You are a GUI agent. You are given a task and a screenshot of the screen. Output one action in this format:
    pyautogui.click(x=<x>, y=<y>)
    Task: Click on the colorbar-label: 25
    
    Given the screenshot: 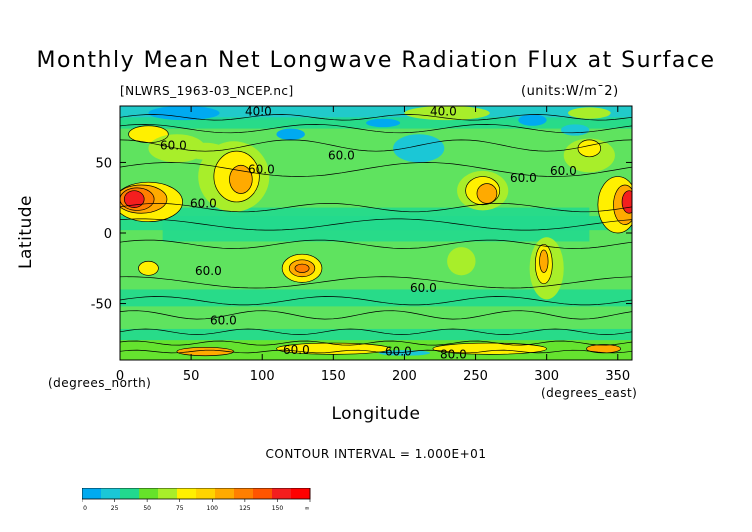 What is the action you would take?
    pyautogui.click(x=115, y=508)
    